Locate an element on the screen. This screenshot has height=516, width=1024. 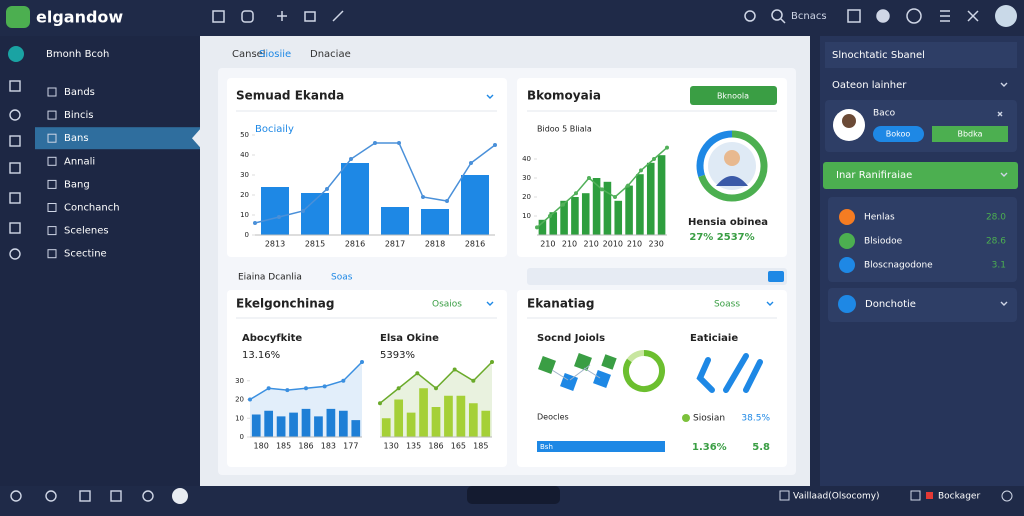
badge: Soass is located at coordinates (727, 305).